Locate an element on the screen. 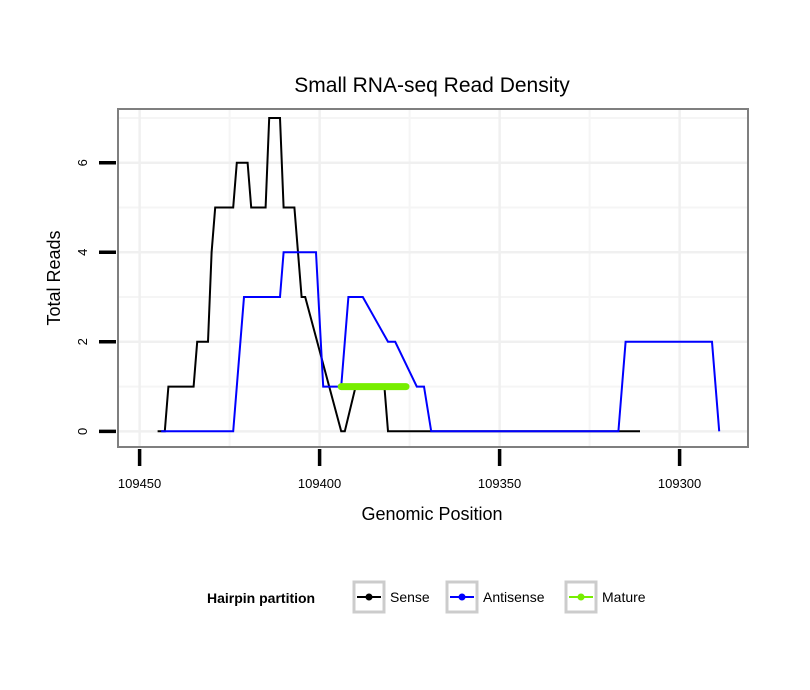 Image resolution: width=810 pixels, height=690 pixels. y-tick-label: 0 is located at coordinates (82, 431).